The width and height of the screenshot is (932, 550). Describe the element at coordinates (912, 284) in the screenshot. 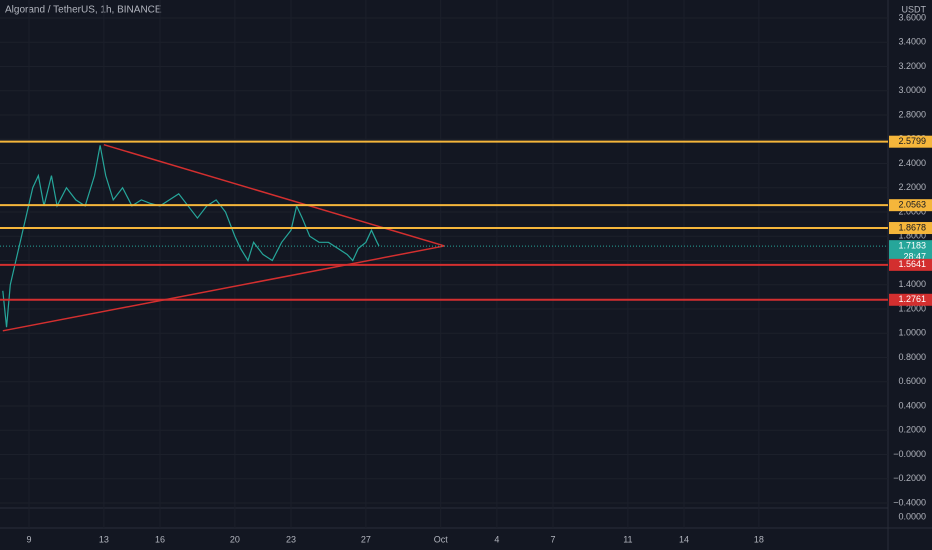

I see `y-tick-label: 1.4000` at that location.